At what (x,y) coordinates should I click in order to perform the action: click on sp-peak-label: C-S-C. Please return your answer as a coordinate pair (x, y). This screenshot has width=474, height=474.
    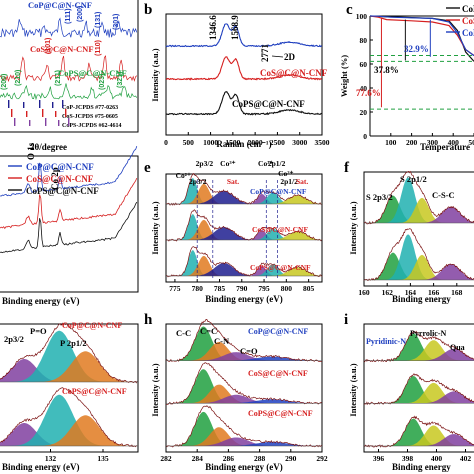
    Looking at the image, I should click on (443, 195).